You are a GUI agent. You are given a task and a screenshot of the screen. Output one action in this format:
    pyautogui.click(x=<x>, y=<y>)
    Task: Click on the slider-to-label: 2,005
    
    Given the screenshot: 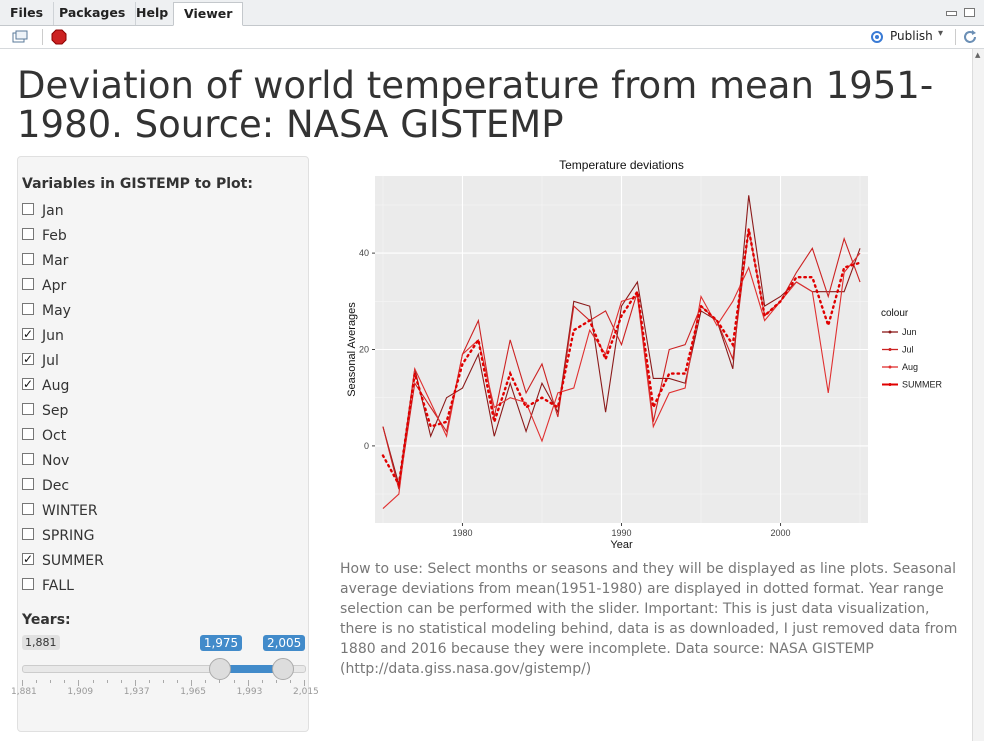 What is the action you would take?
    pyautogui.click(x=284, y=643)
    